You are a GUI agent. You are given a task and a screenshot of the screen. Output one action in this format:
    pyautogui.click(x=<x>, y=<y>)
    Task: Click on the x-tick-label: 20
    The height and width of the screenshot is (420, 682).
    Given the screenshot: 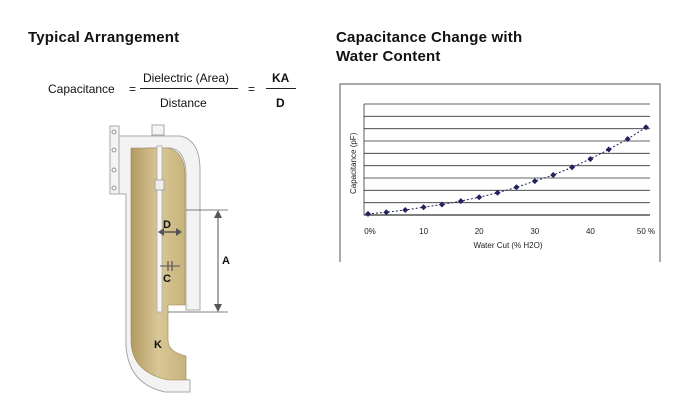 What is the action you would take?
    pyautogui.click(x=479, y=231)
    